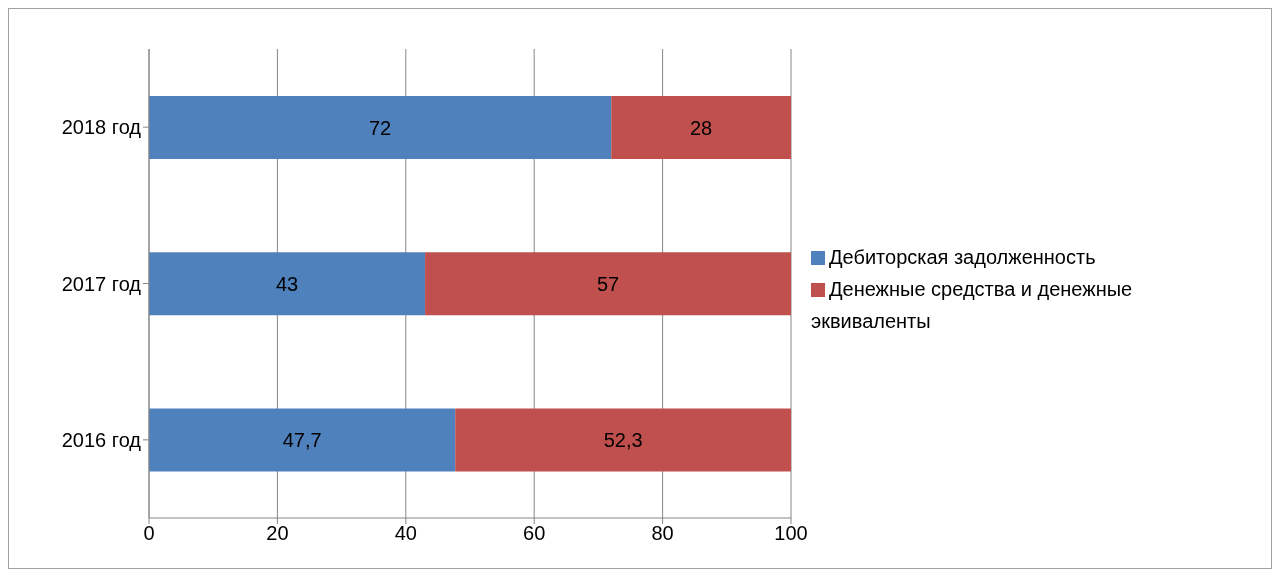 This screenshot has height=577, width=1280. I want to click on y-tick-label: 2018 год, so click(101, 127).